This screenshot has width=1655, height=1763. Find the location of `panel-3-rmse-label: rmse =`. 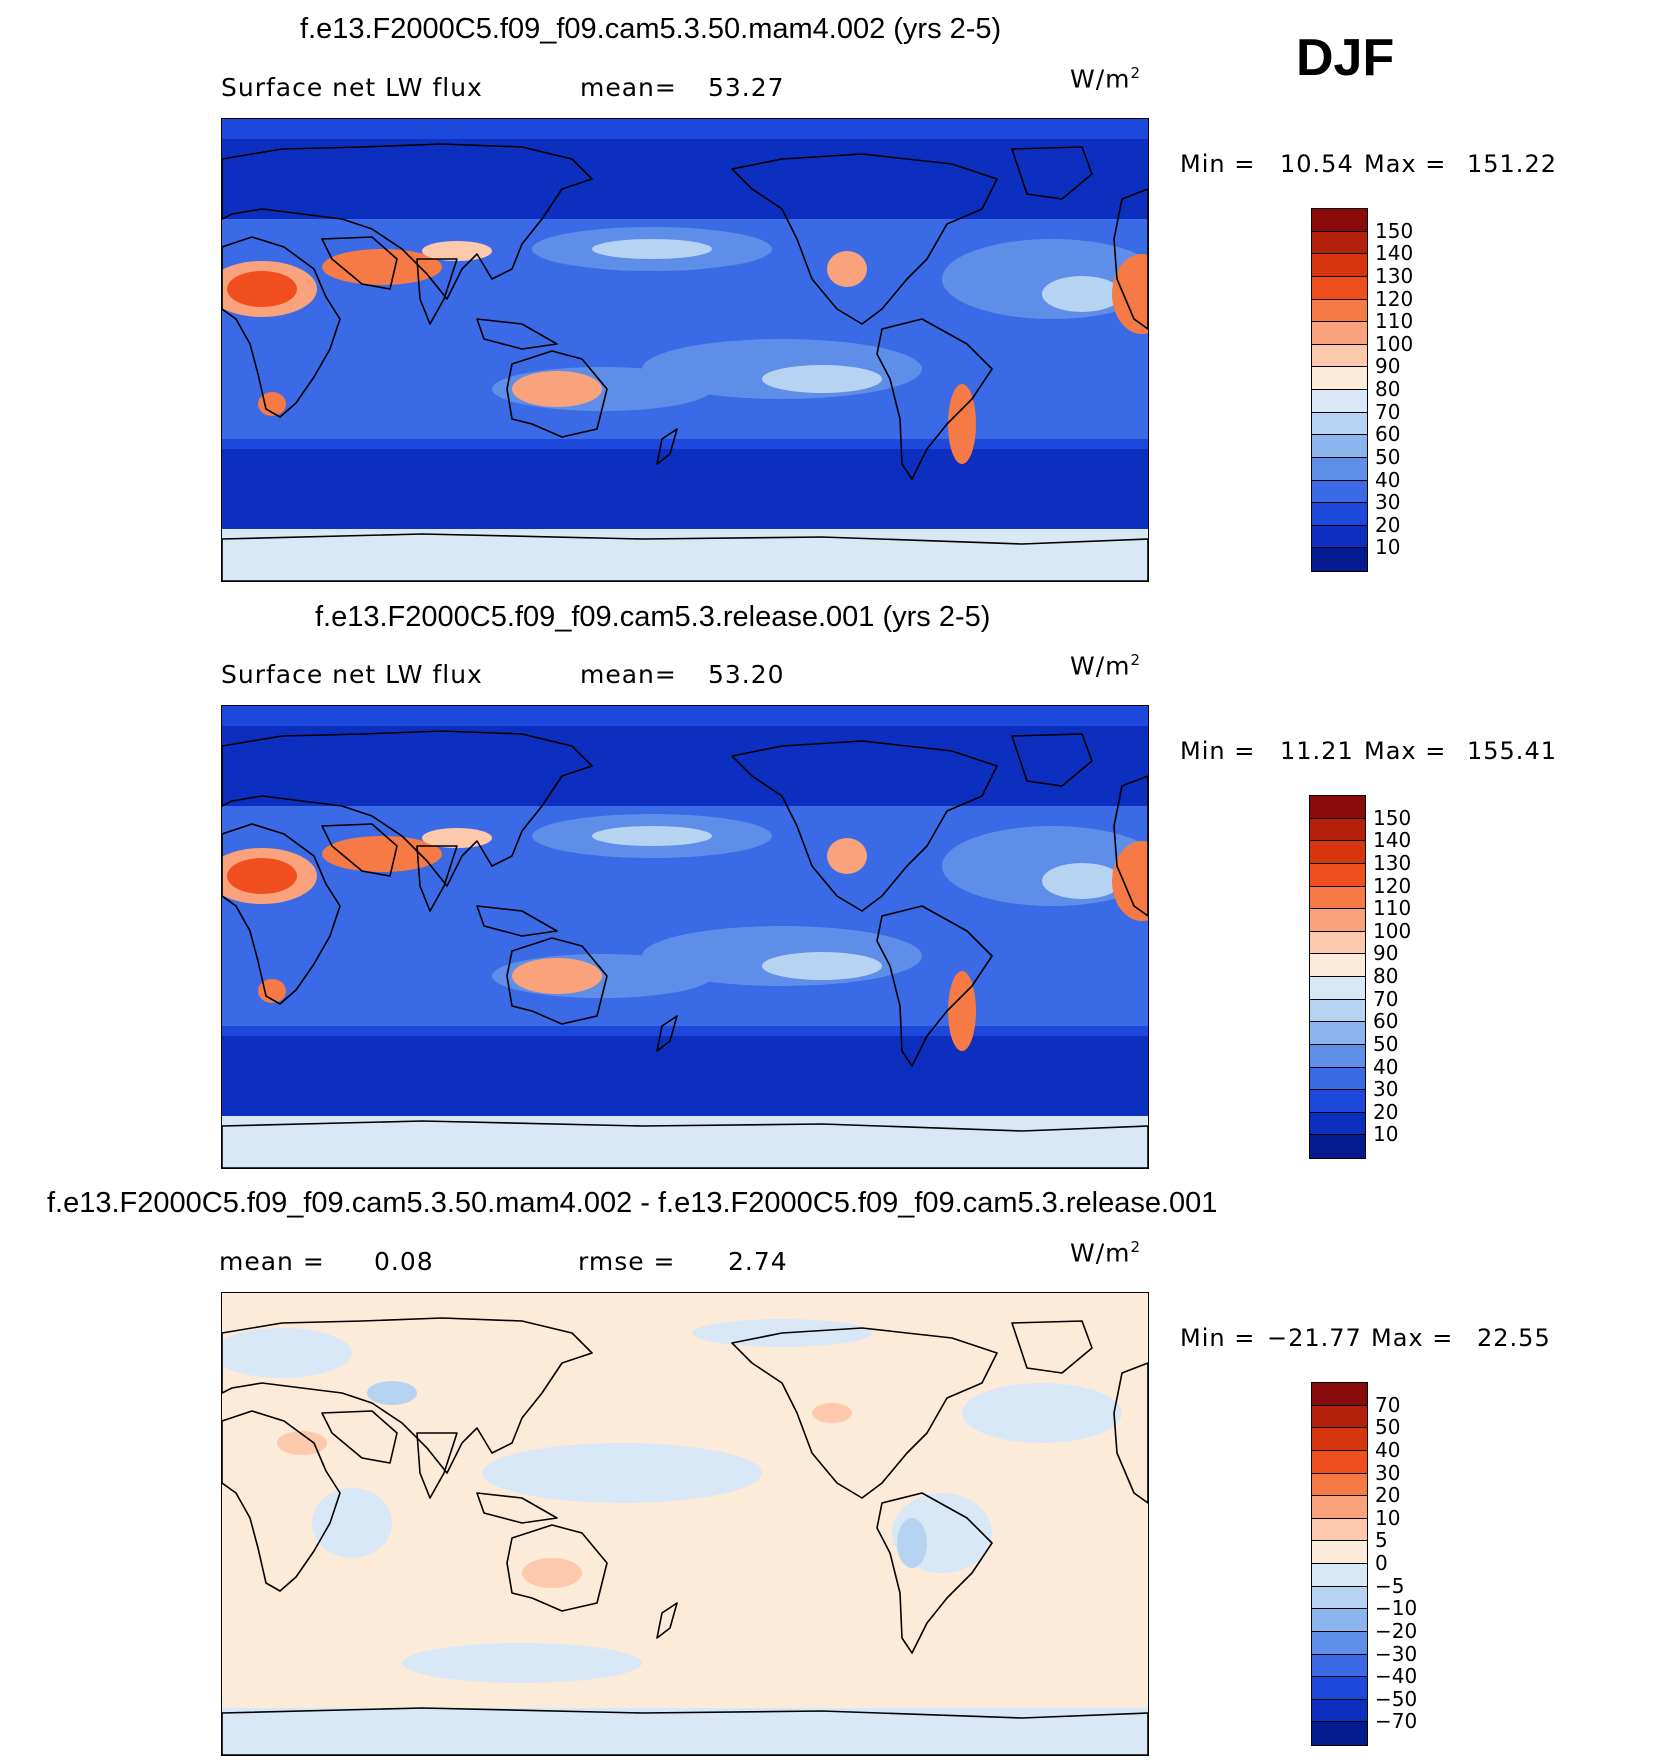

panel-3-rmse-label: rmse = is located at coordinates (627, 1261).